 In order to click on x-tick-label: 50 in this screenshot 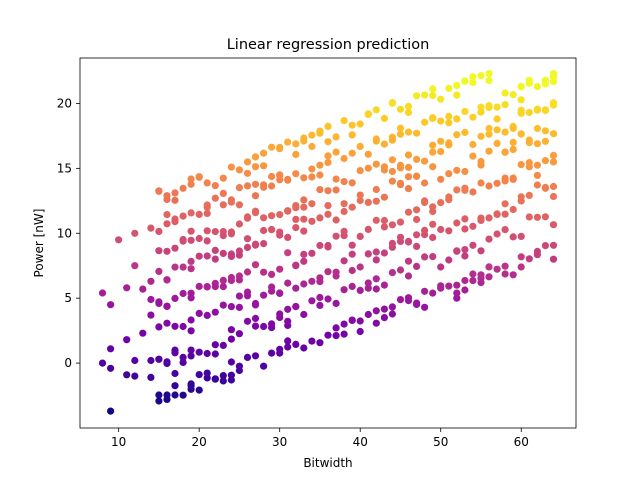, I will do `click(440, 442)`.